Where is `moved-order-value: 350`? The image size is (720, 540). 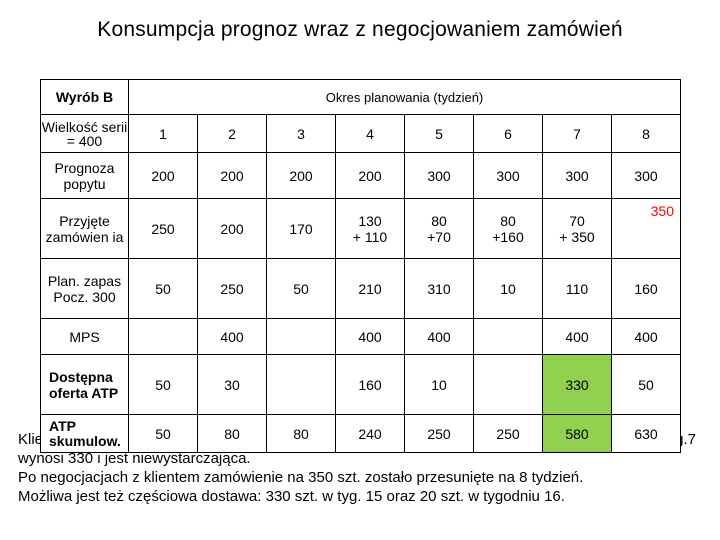
moved-order-value: 350 is located at coordinates (662, 211).